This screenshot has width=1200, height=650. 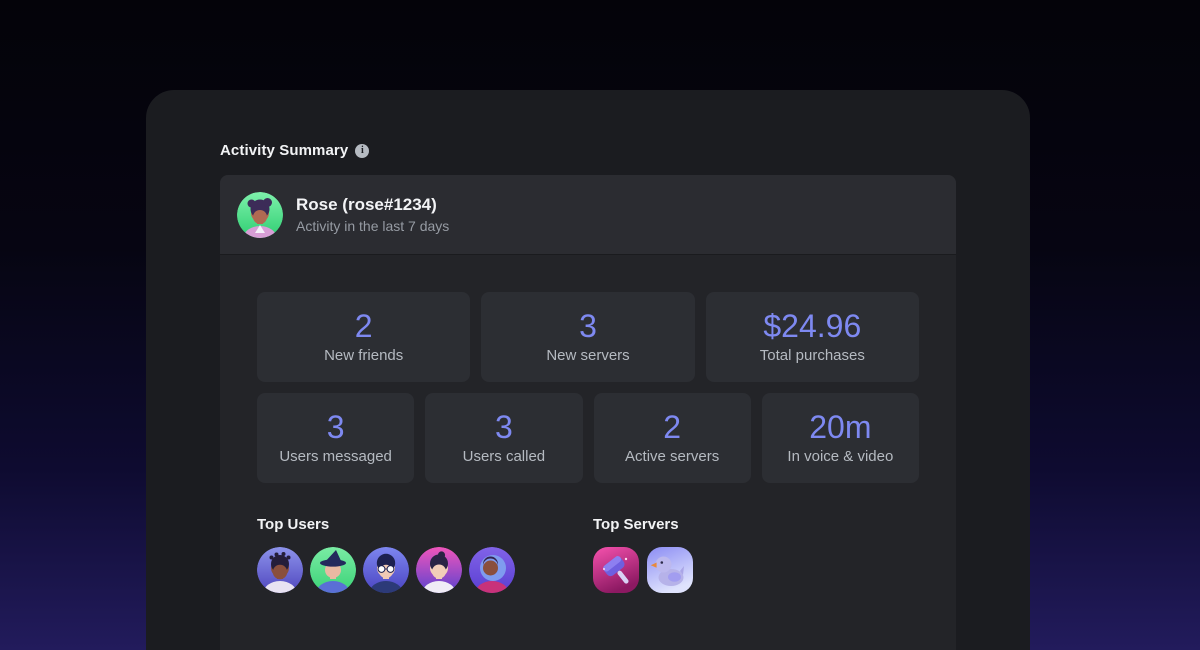 I want to click on stat-tile: 3 New servers, so click(x=588, y=337).